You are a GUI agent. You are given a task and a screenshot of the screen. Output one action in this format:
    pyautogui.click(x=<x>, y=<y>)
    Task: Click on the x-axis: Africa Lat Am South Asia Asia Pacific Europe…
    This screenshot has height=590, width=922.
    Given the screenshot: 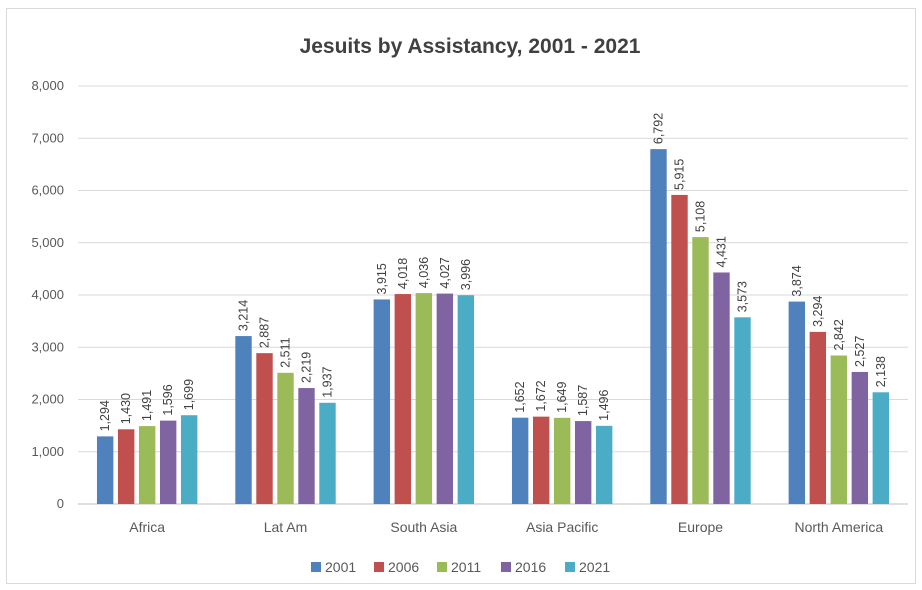 What is the action you would take?
    pyautogui.click(x=506, y=527)
    